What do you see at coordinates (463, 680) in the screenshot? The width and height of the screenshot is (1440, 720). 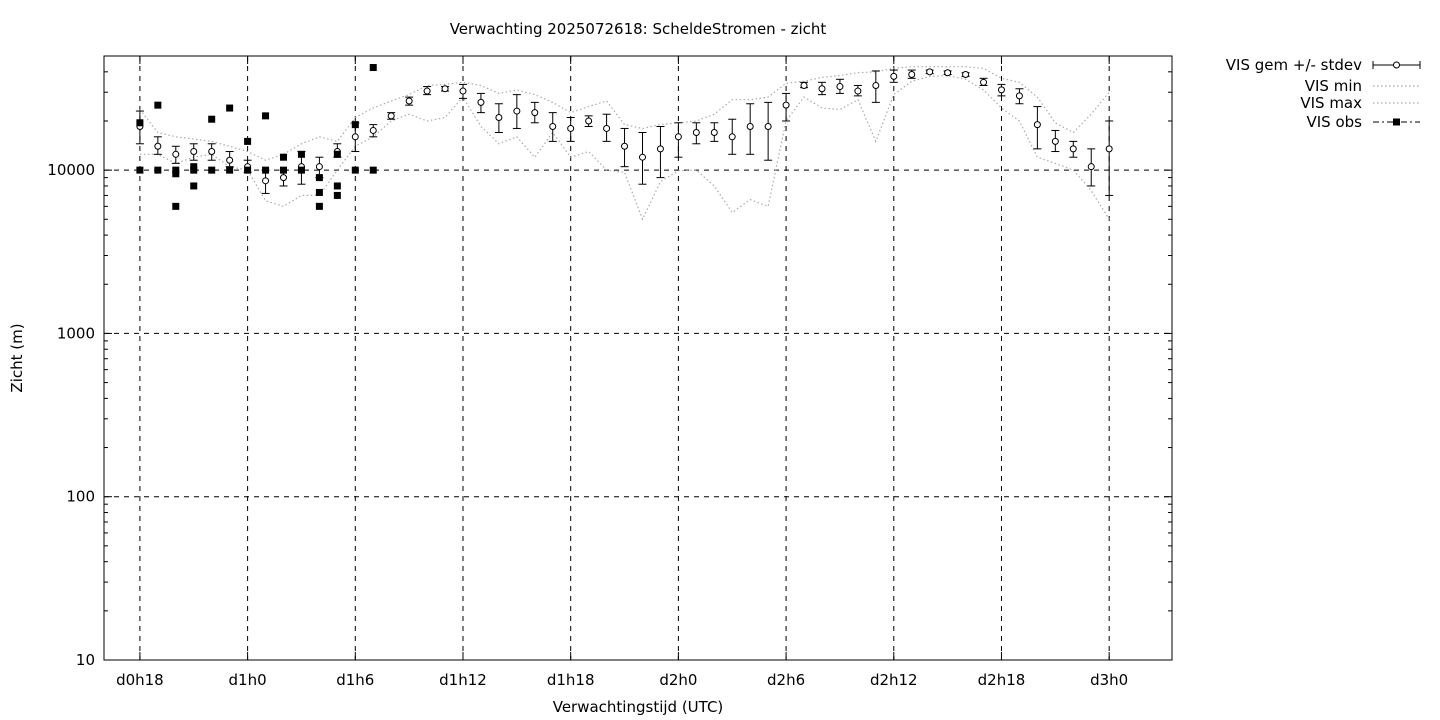 I see `x-tick-label: d1h12` at bounding box center [463, 680].